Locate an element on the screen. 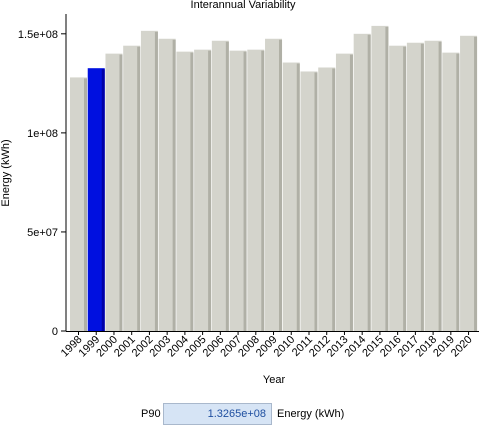  bar-2016 is located at coordinates (398, 188).